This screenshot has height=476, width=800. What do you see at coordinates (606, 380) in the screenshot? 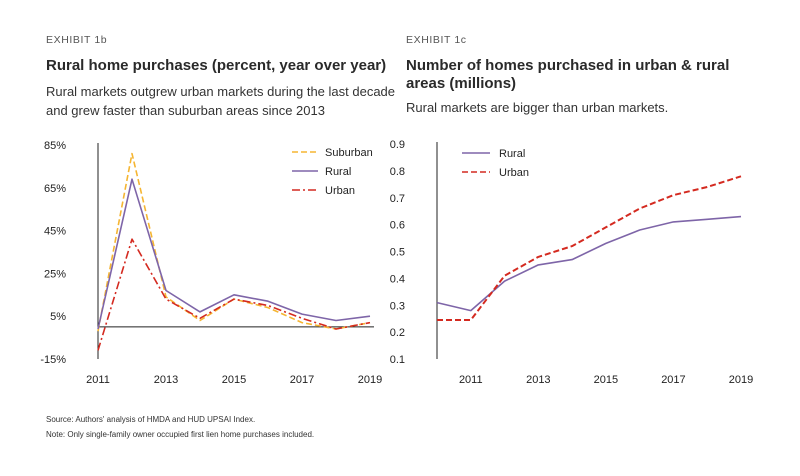
I see `right-x-tick-label: 2015` at bounding box center [606, 380].